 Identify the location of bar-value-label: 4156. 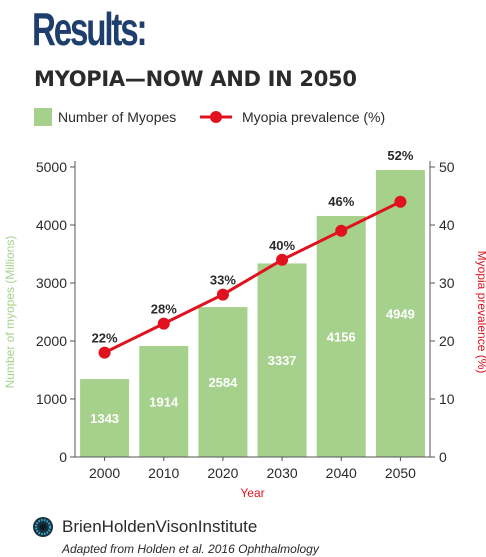
(341, 336).